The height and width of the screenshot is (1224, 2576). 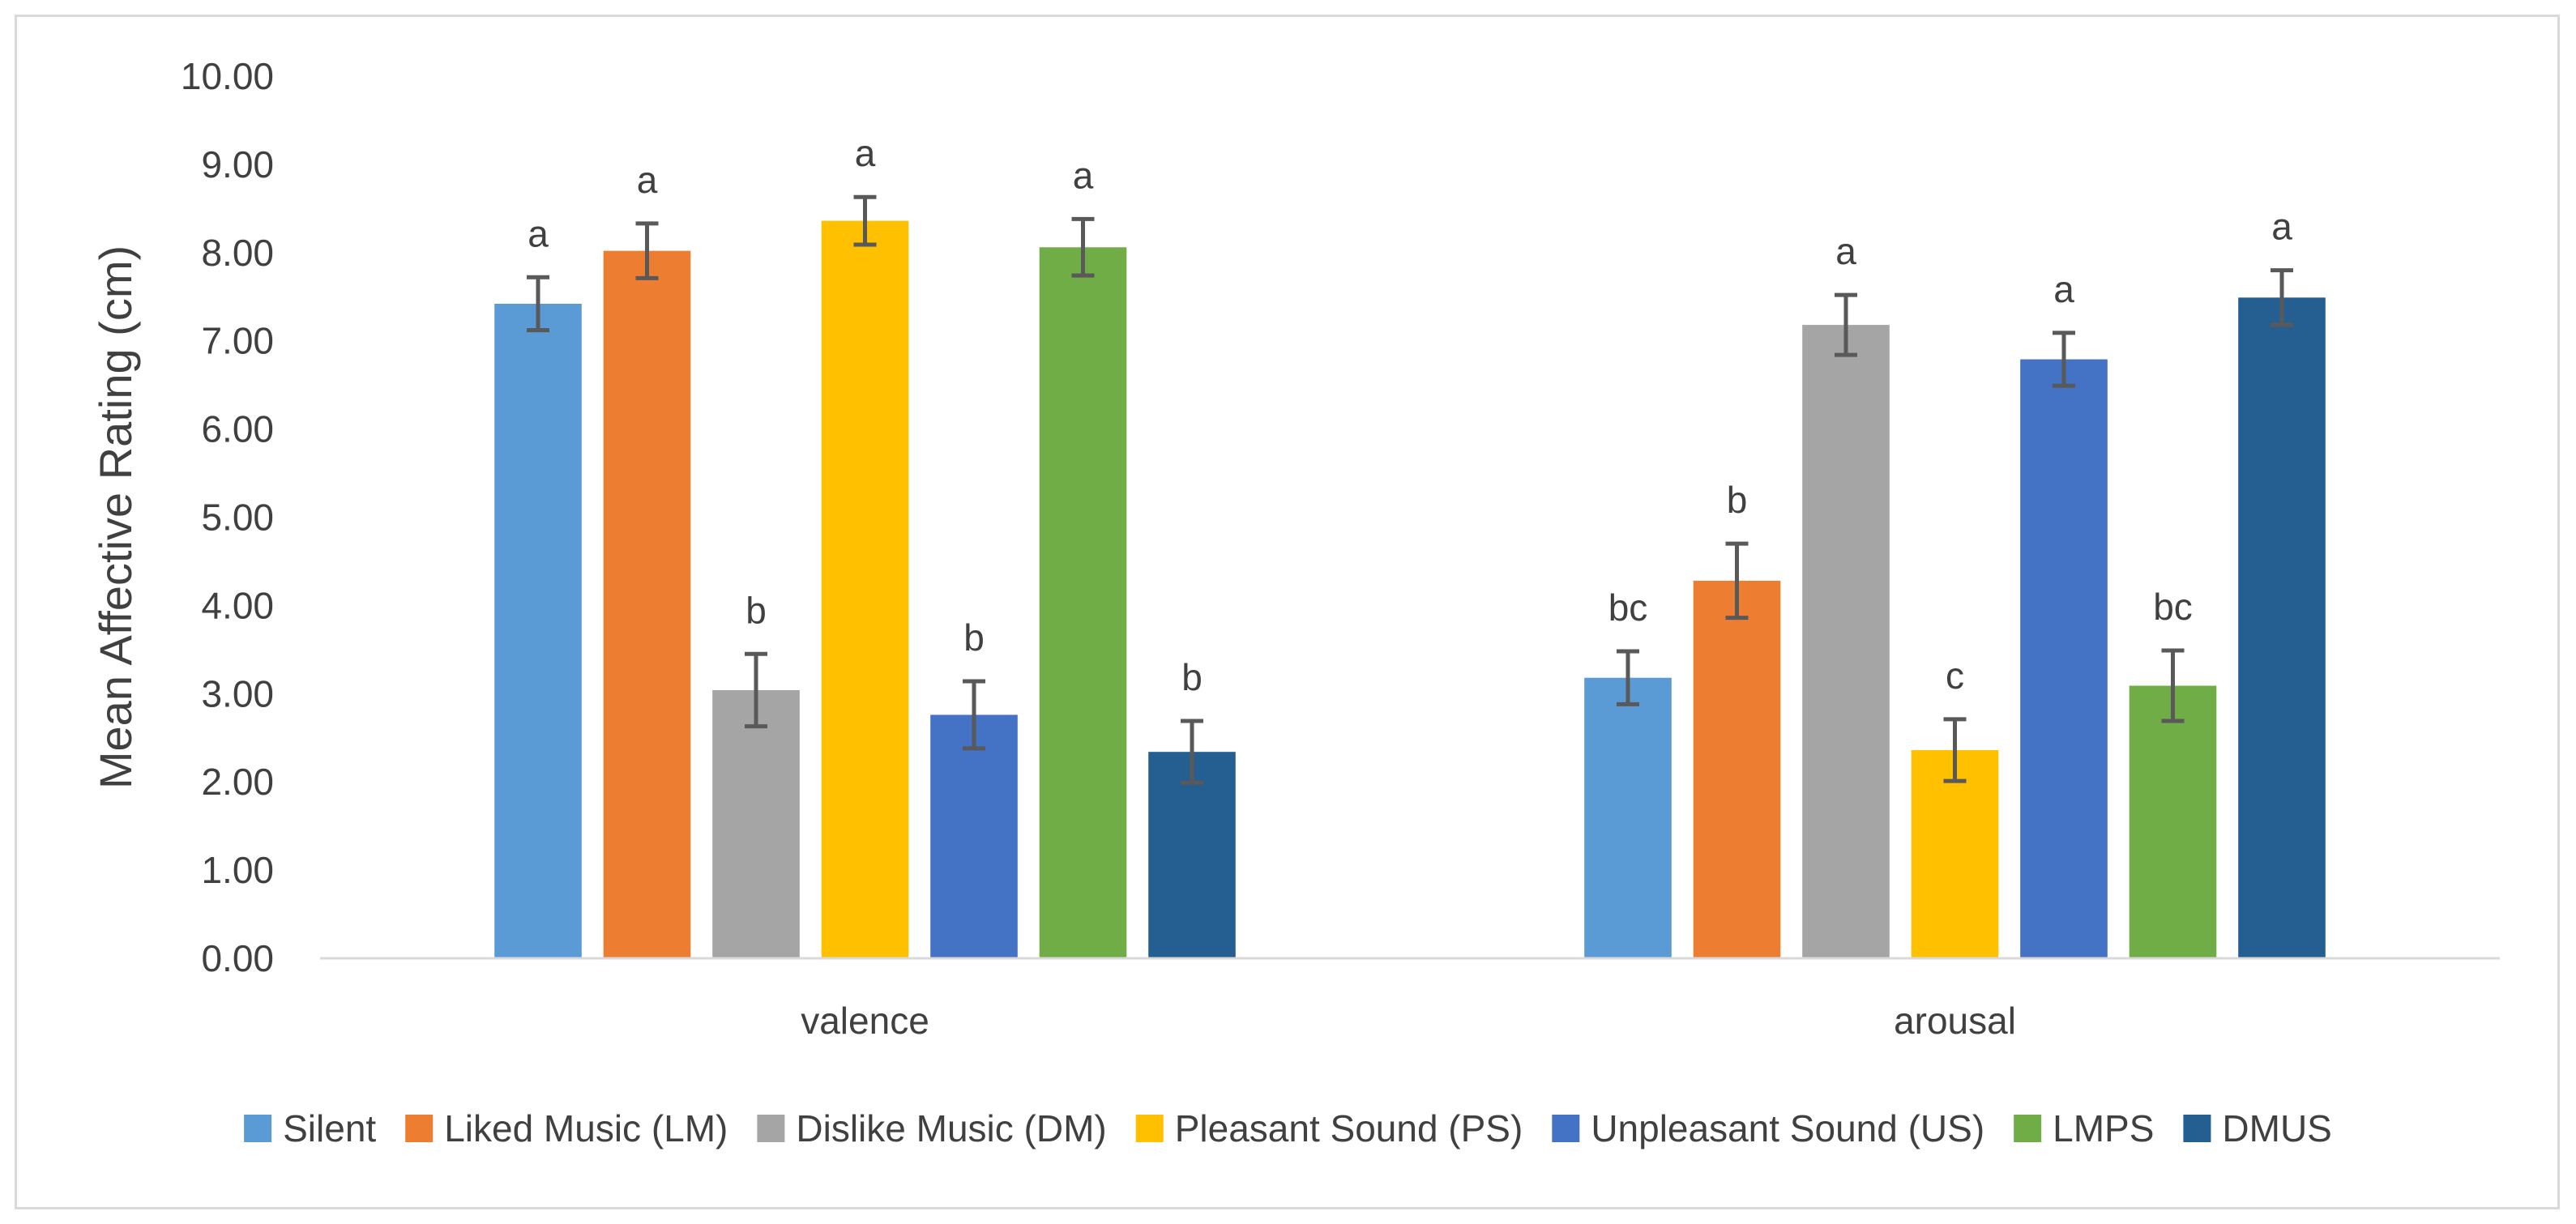 I want to click on y-tick-label: 9.00, so click(x=237, y=164).